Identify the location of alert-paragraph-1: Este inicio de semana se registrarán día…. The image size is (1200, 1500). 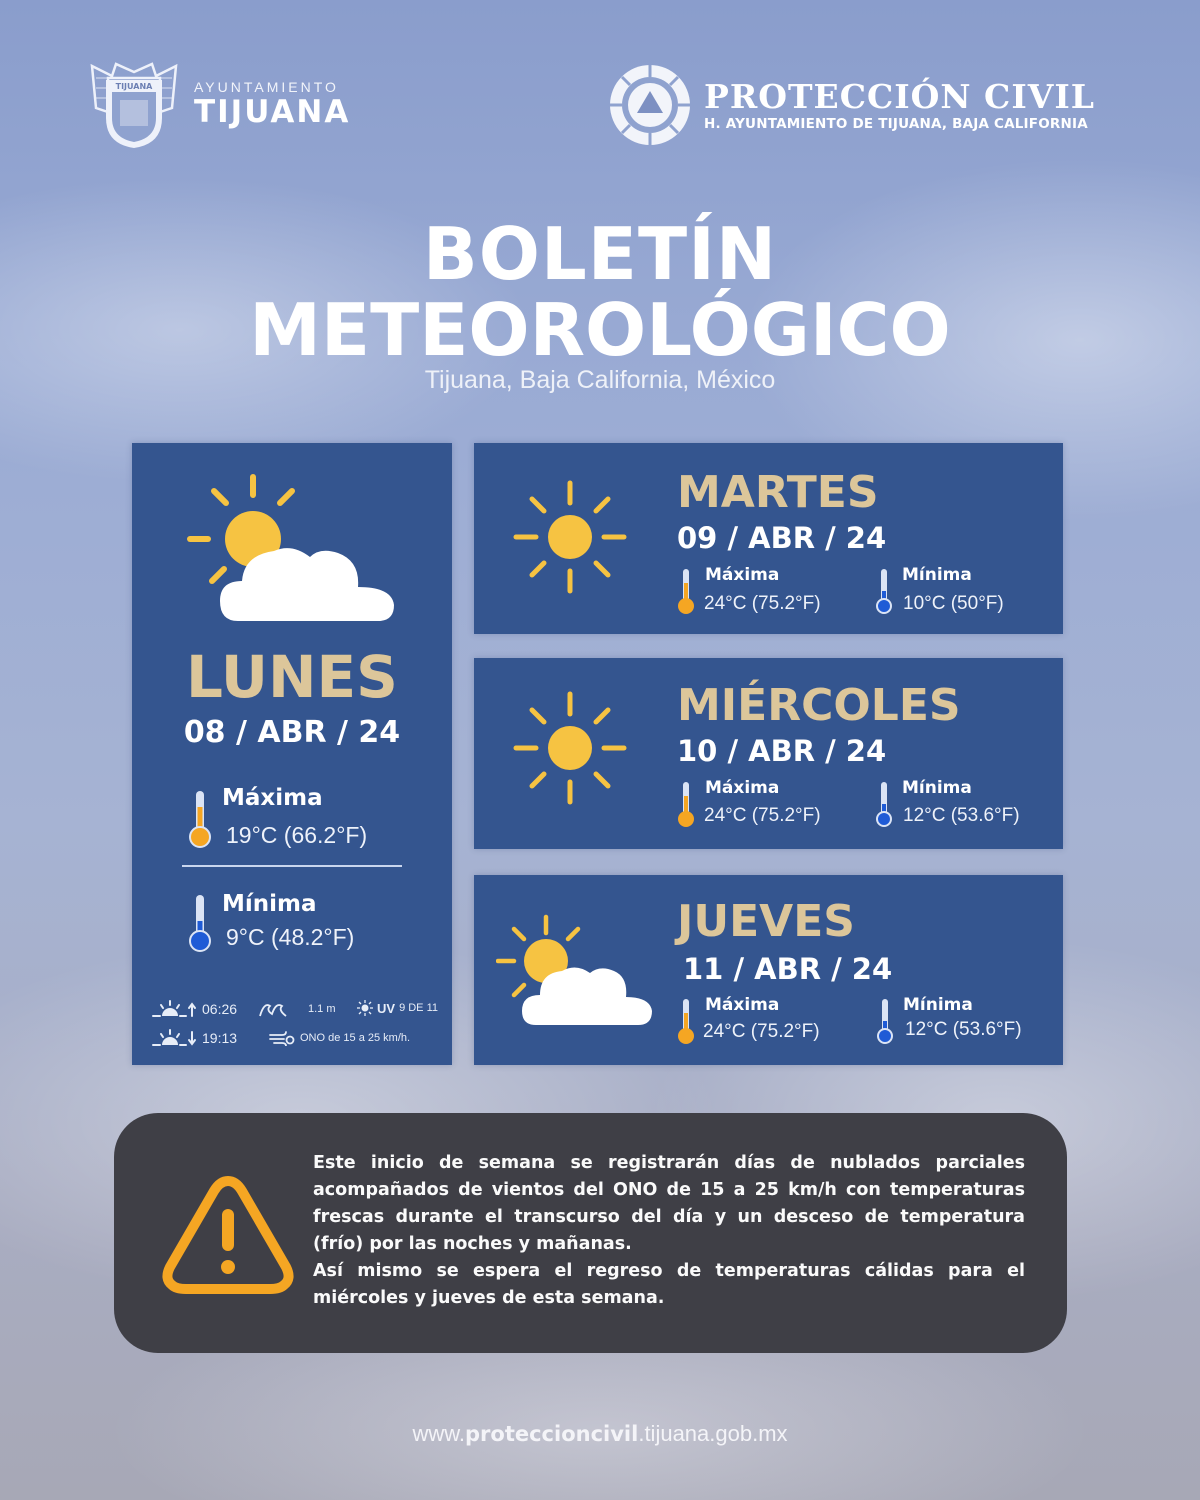
(669, 1203).